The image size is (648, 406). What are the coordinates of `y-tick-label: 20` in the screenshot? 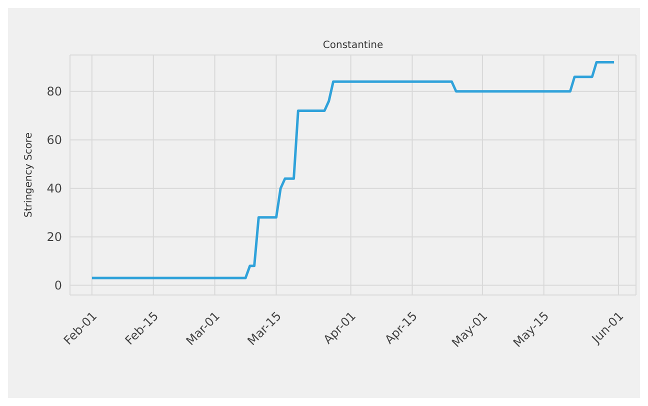 It's located at (54, 237).